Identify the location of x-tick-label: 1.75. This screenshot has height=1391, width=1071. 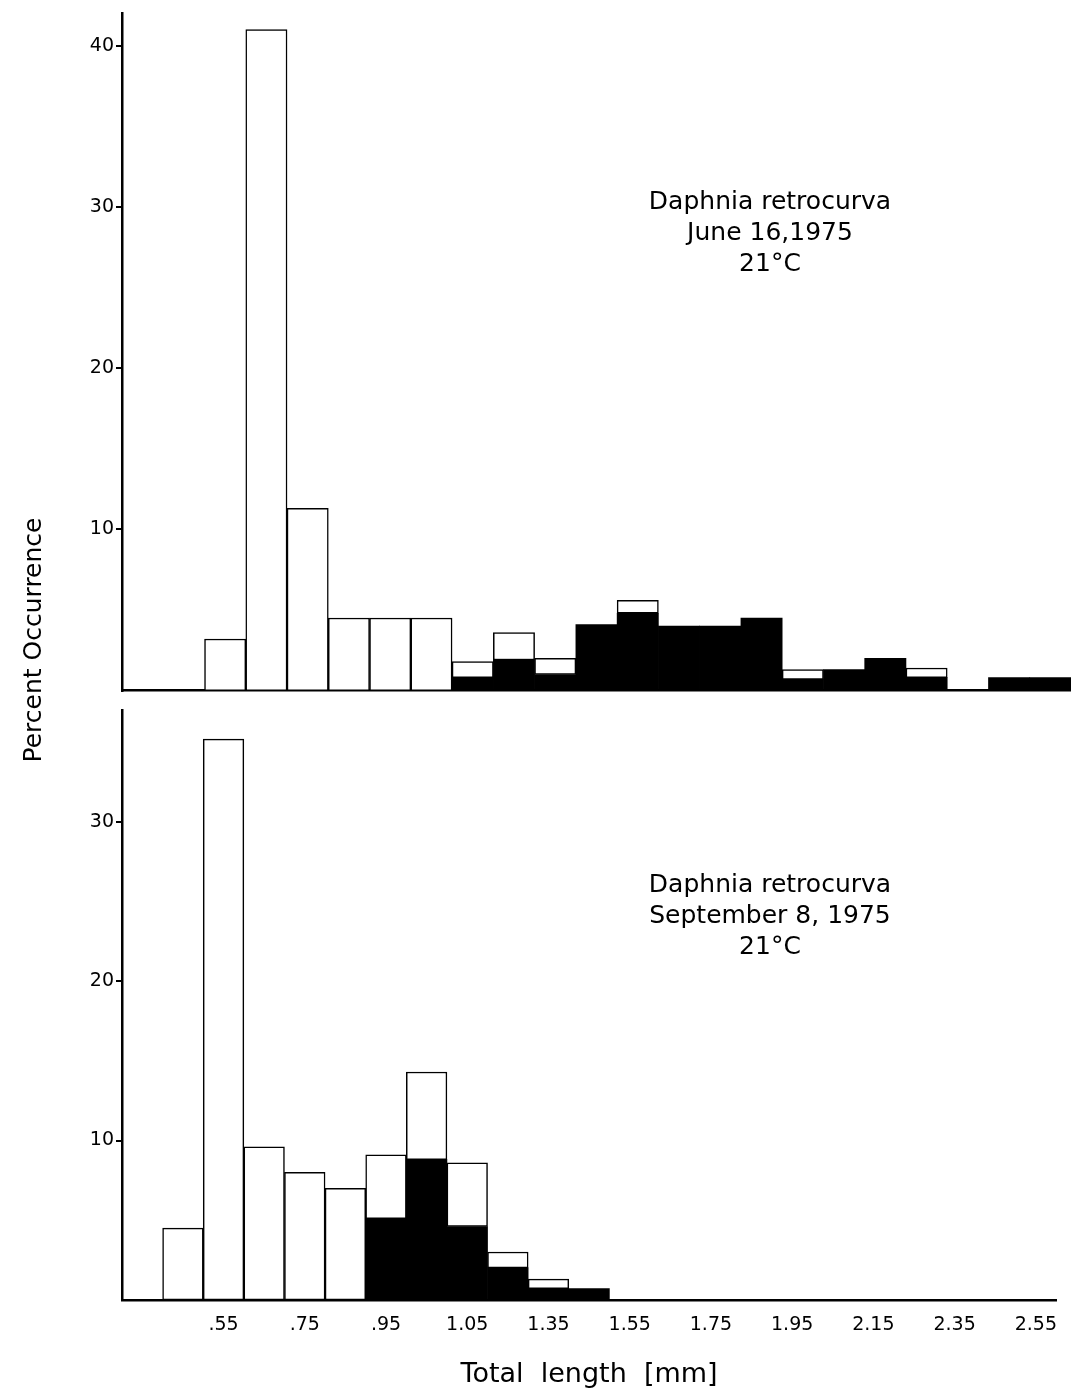
(711, 1323).